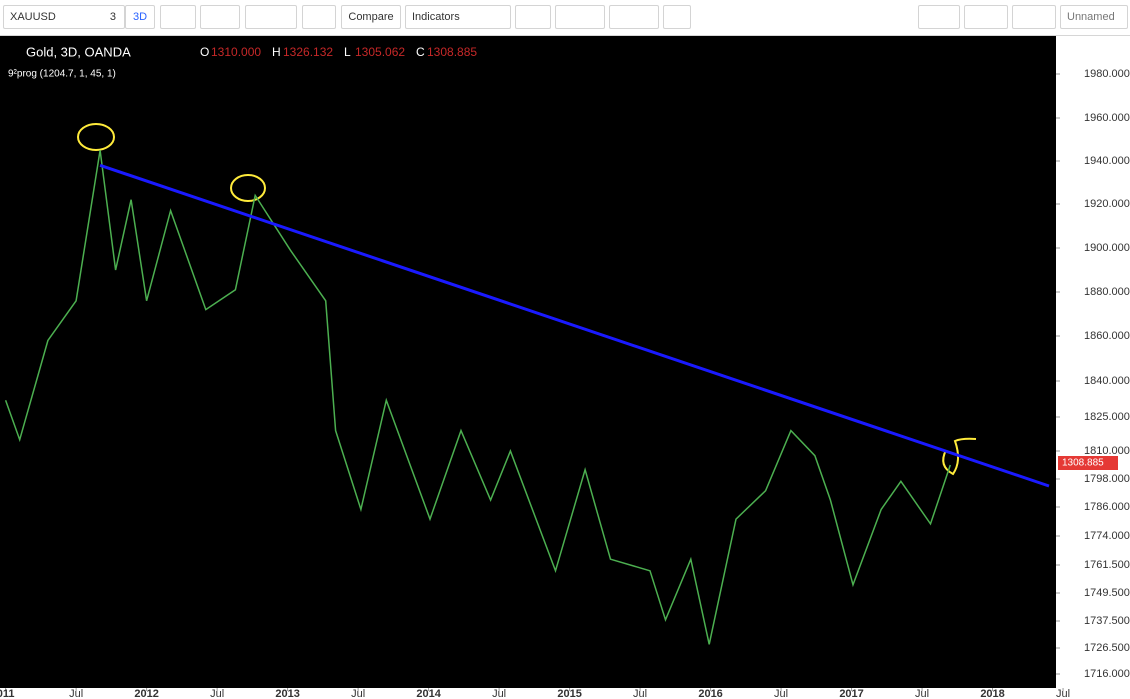  I want to click on interval-text: 3D, so click(140, 17).